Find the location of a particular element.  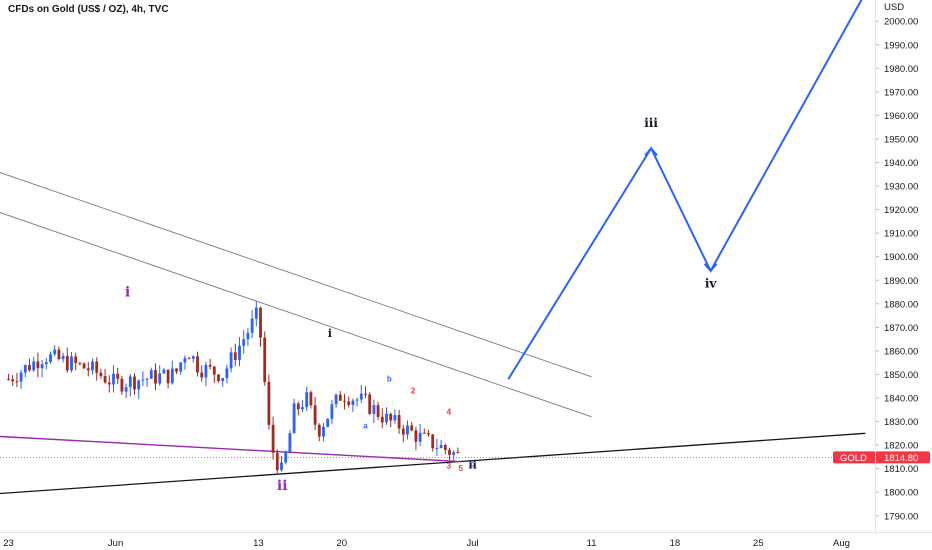

minor-wave-label: c is located at coordinates (472, 463).